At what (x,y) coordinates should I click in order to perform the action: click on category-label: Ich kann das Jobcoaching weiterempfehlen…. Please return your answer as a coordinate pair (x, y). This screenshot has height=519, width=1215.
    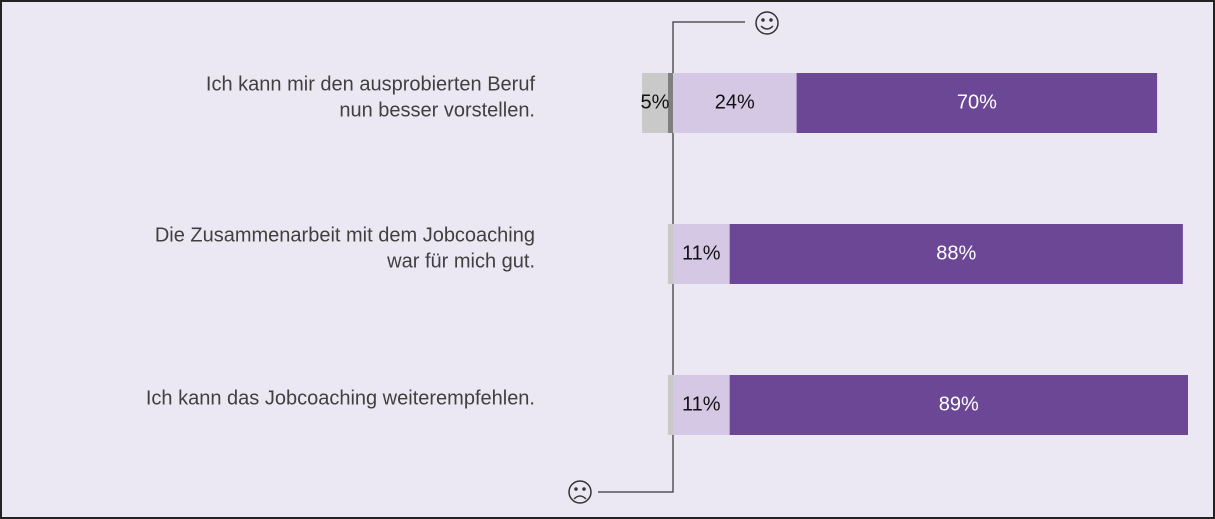
    Looking at the image, I should click on (340, 398).